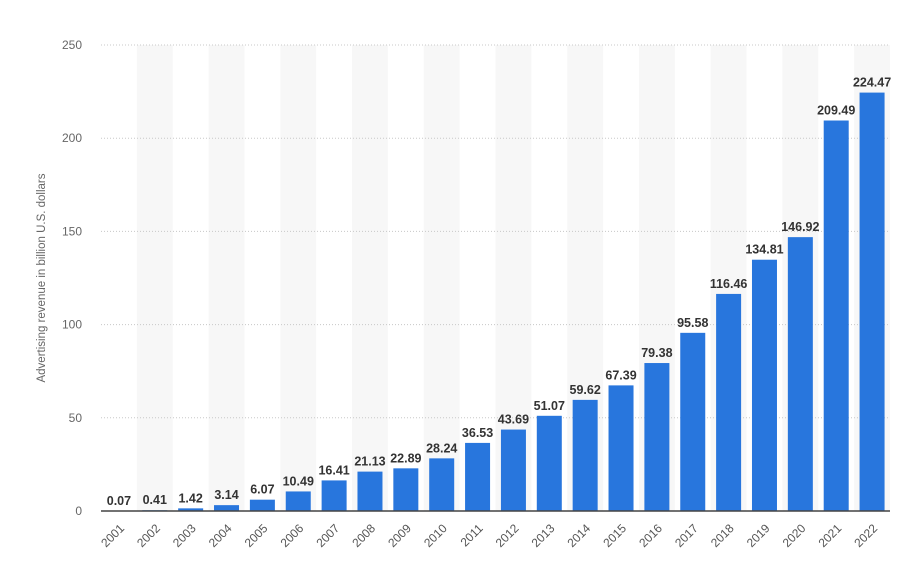 This screenshot has height=573, width=903. Describe the element at coordinates (729, 284) in the screenshot. I see `data-label-2018: 116.46` at that location.